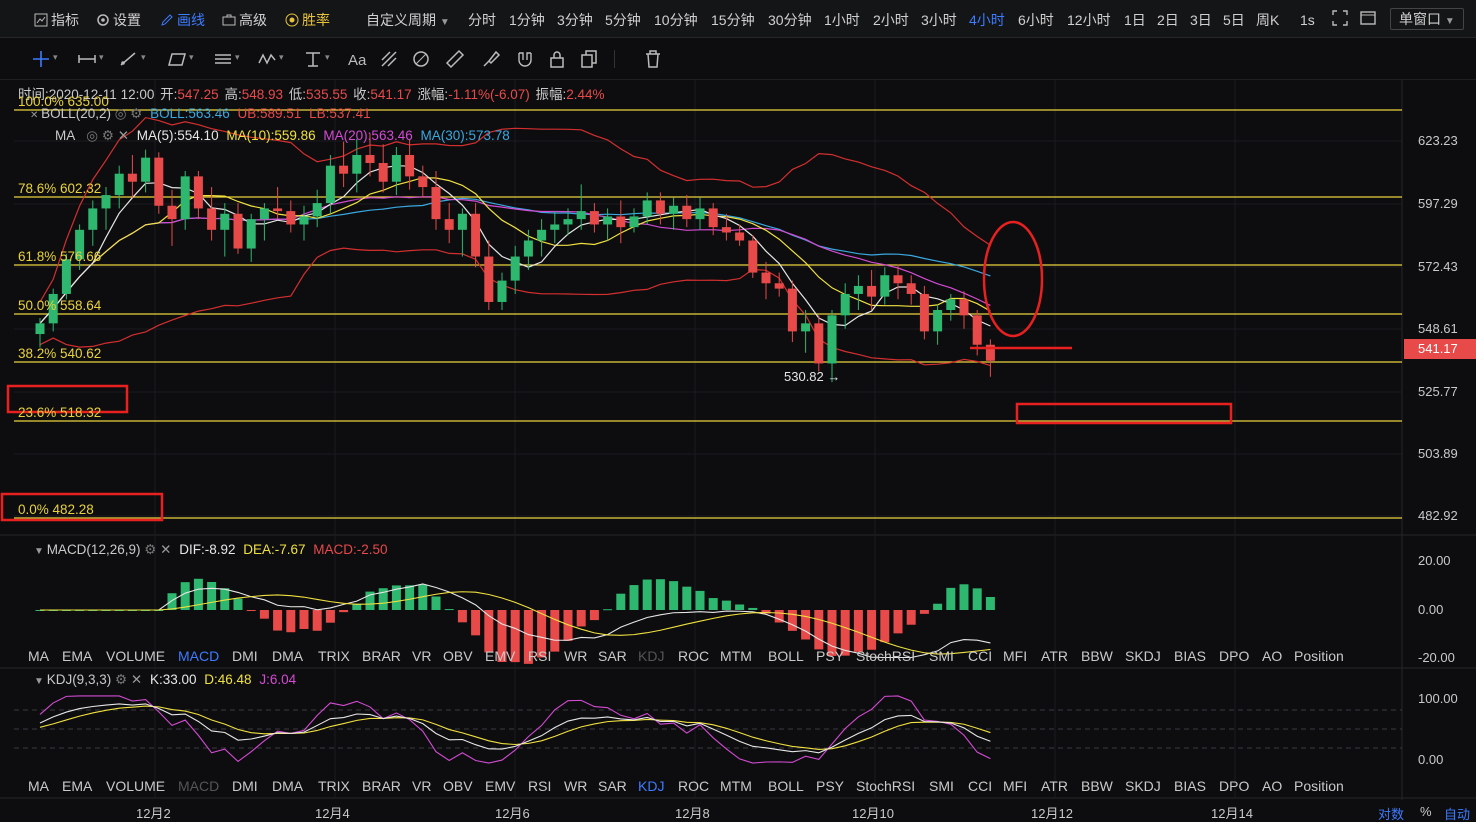  I want to click on indicator-tab-dpo: DPO, so click(1234, 656).